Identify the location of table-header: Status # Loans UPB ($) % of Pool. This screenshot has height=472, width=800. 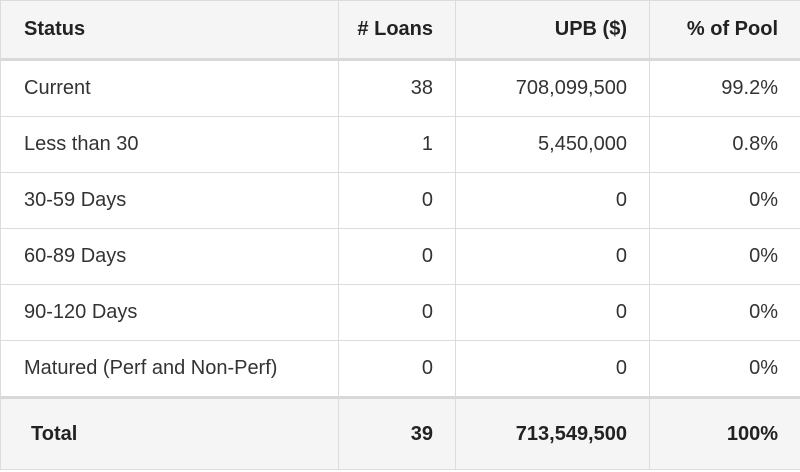
(400, 30).